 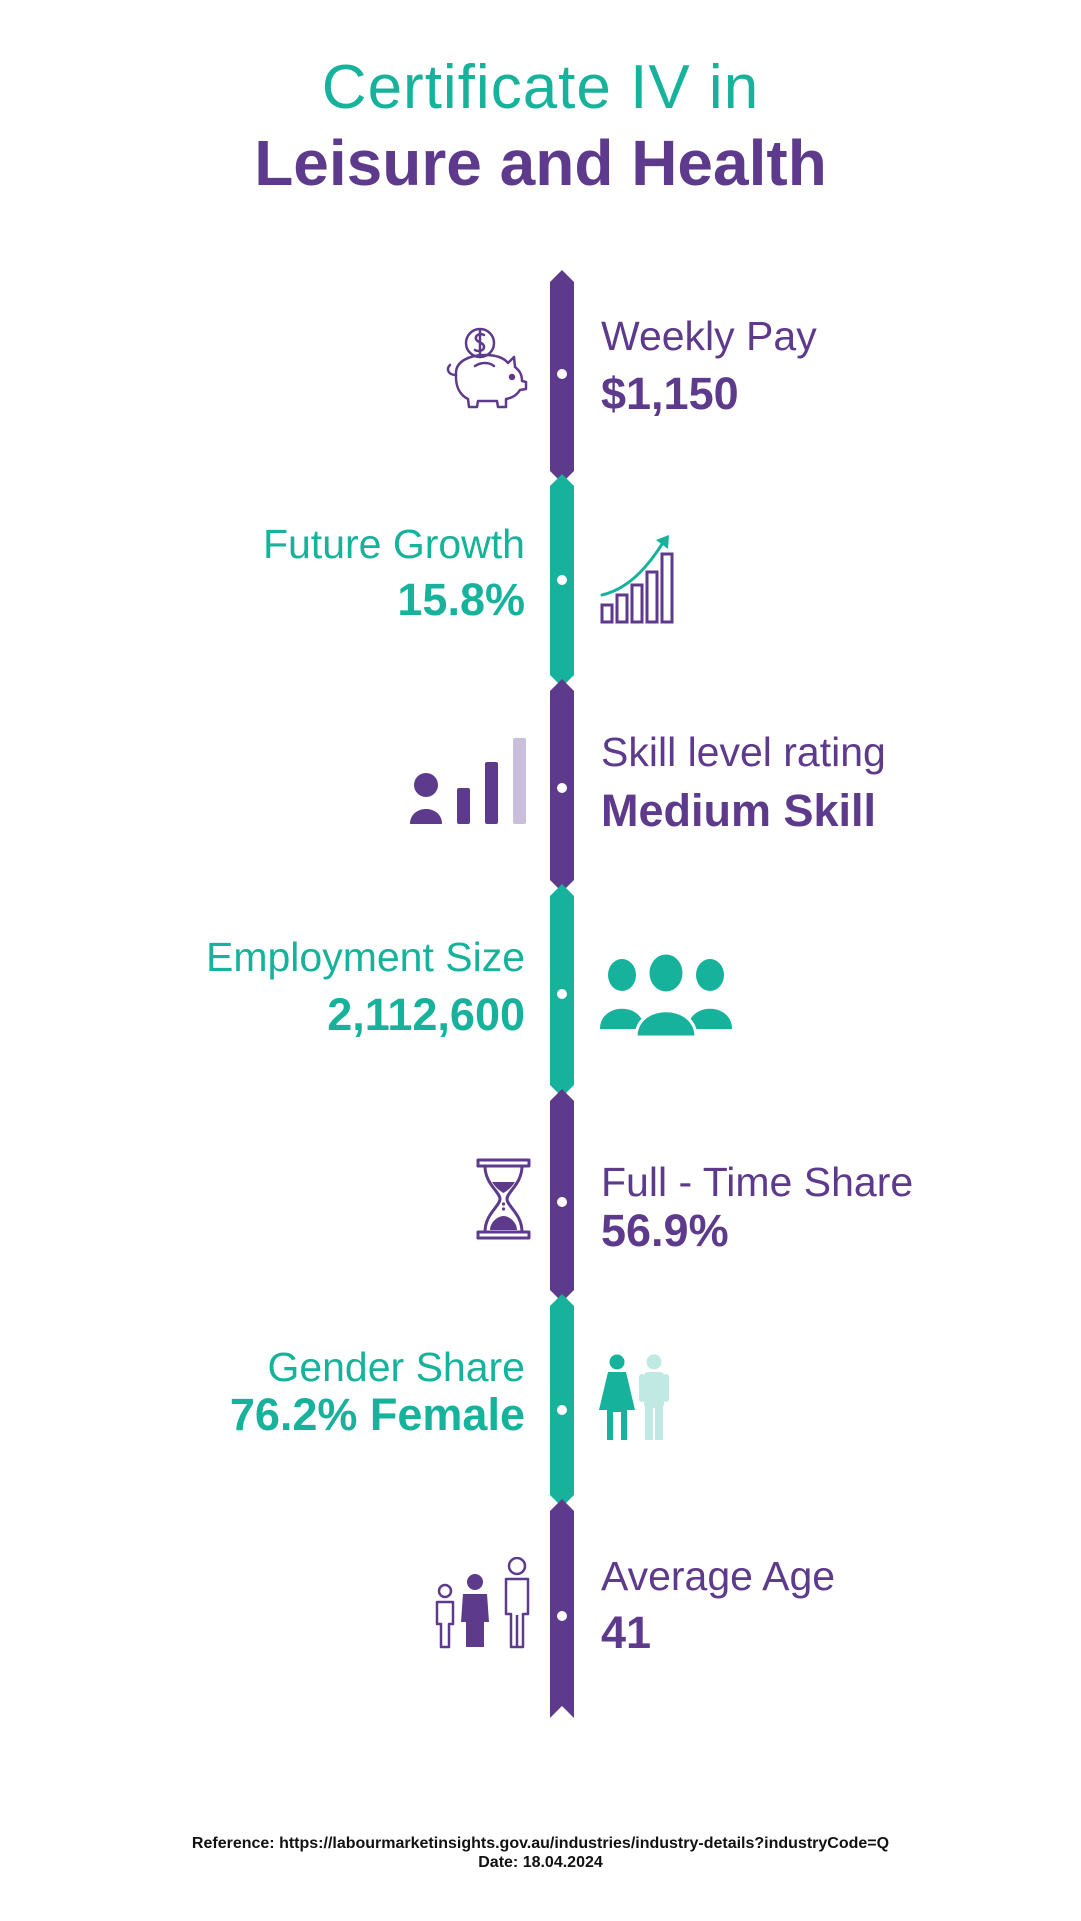 I want to click on gender-share-value: 76.2% Female, so click(x=377, y=1414).